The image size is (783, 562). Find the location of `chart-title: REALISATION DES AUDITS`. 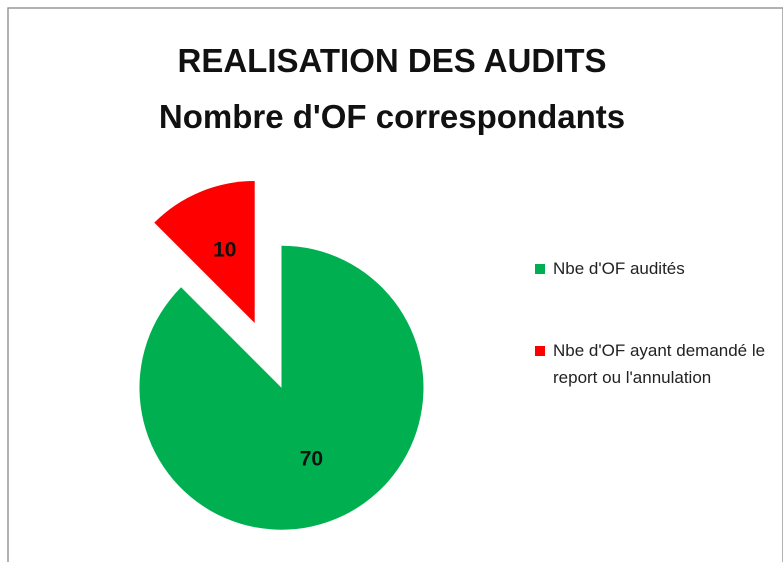

chart-title: REALISATION DES AUDITS is located at coordinates (391, 60).